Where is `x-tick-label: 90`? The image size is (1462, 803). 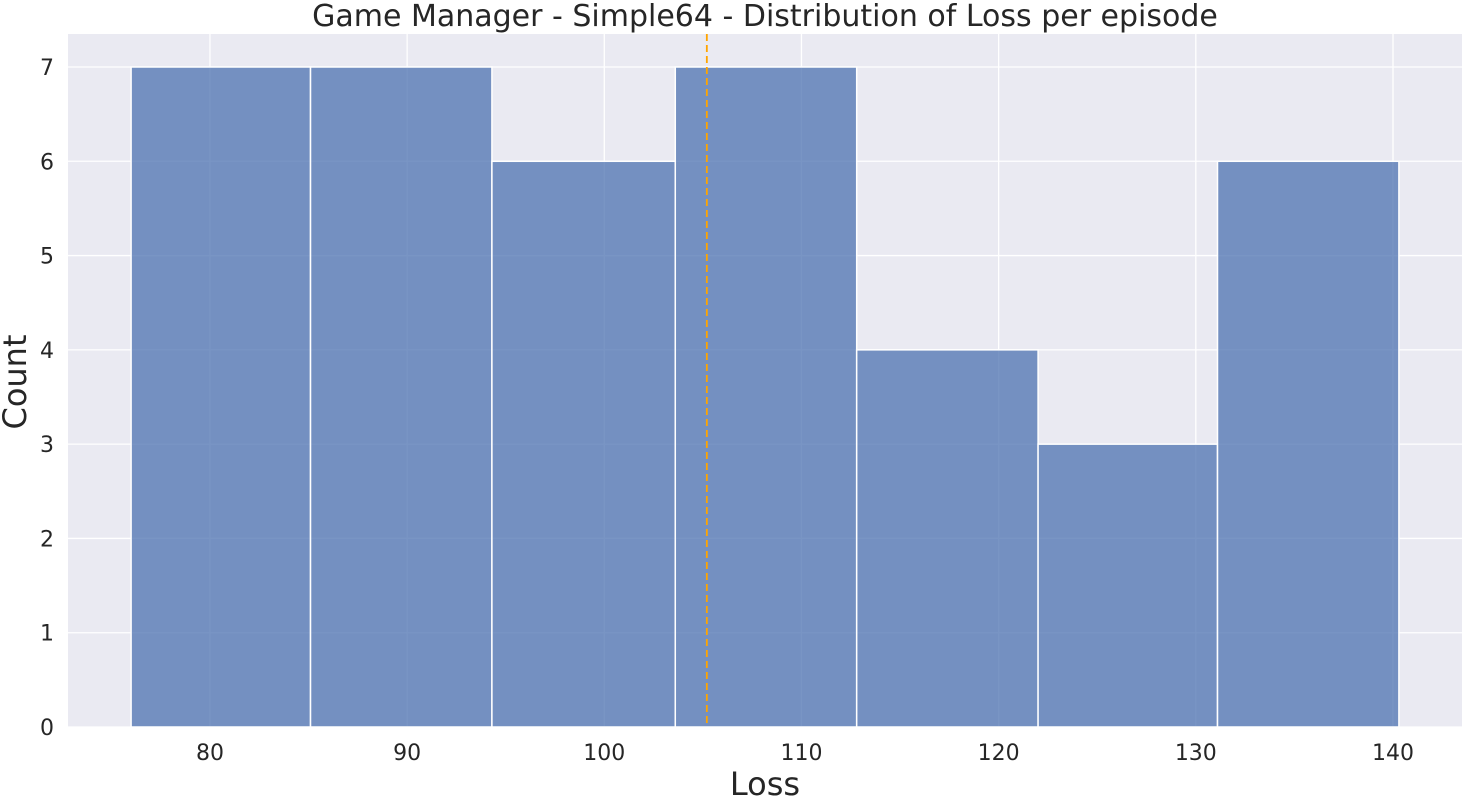 x-tick-label: 90 is located at coordinates (407, 753).